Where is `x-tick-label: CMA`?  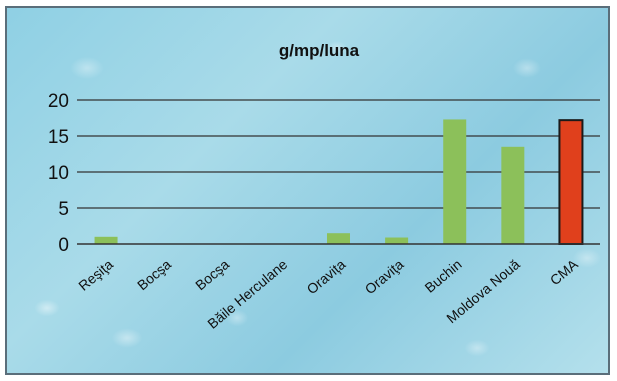
x-tick-label: CMA is located at coordinates (564, 272).